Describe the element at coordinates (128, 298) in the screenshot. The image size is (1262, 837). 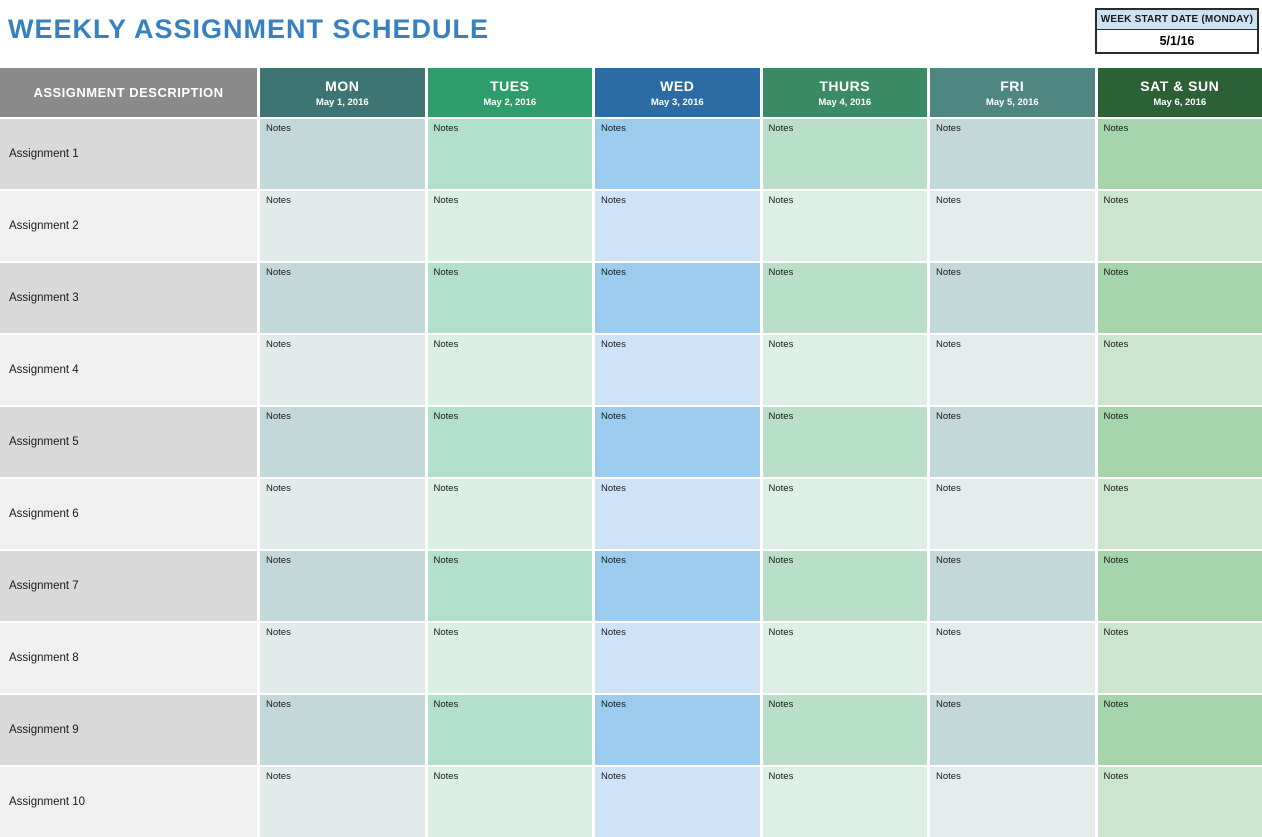
I see `assignment-label-cell: Assignment 3` at that location.